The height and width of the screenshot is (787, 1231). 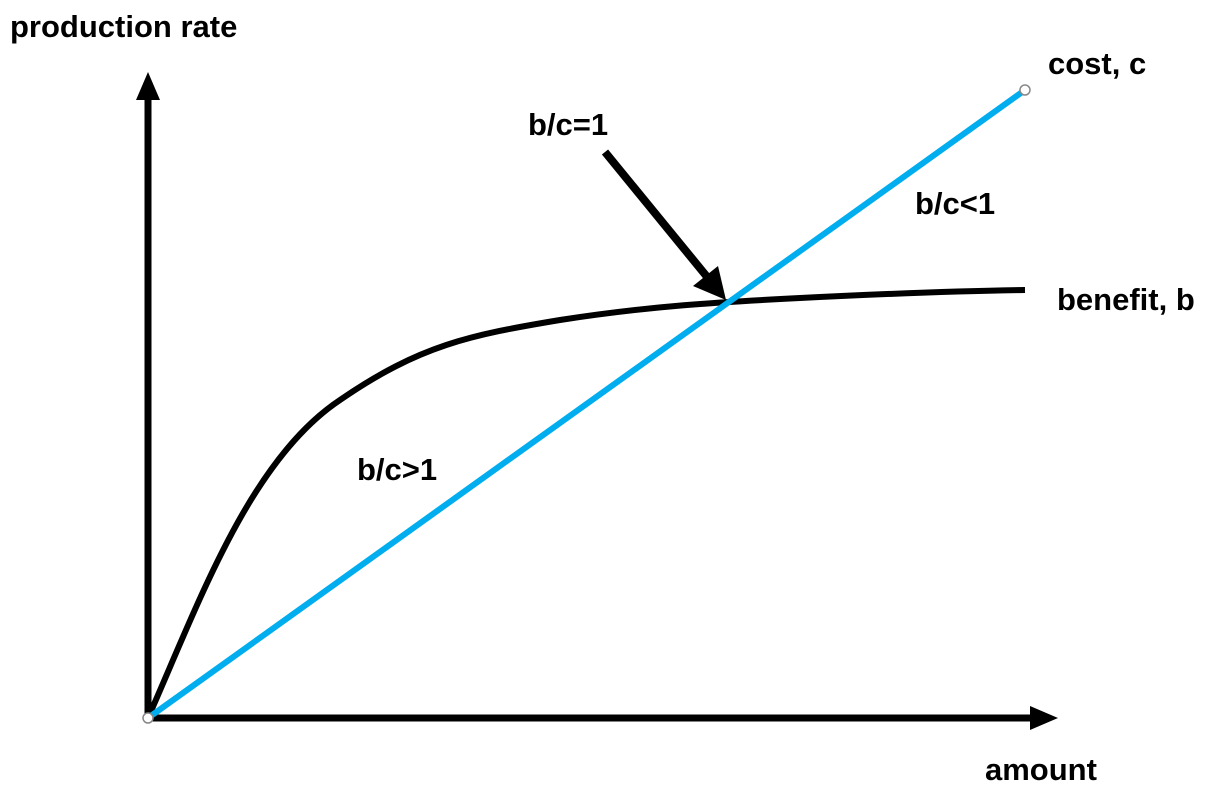 What do you see at coordinates (656, 215) in the screenshot?
I see `pointer-arrow` at bounding box center [656, 215].